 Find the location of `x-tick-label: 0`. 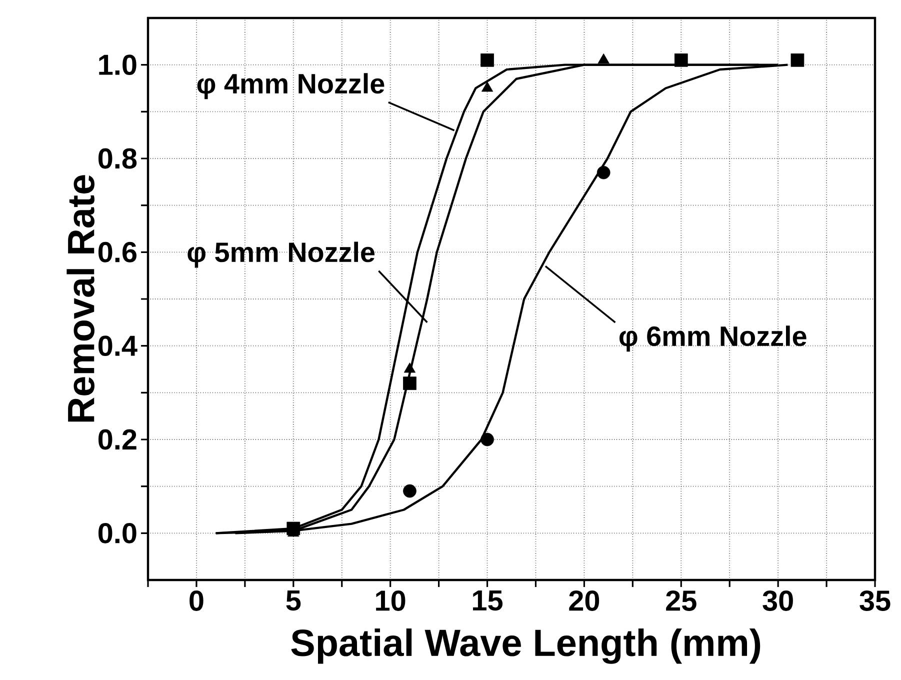

x-tick-label: 0 is located at coordinates (197, 600).